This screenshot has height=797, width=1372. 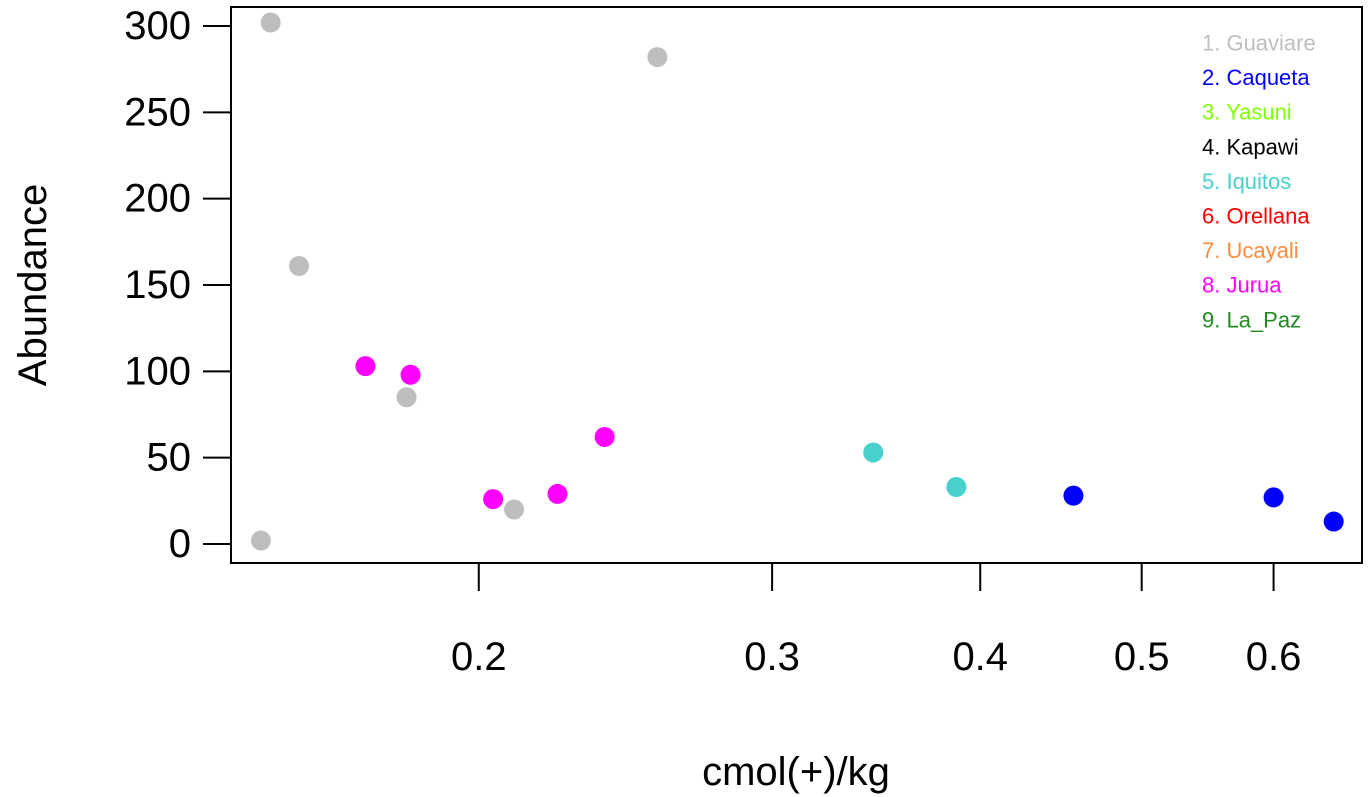 I want to click on legend-entry: 2. Caqueta, so click(x=1256, y=77).